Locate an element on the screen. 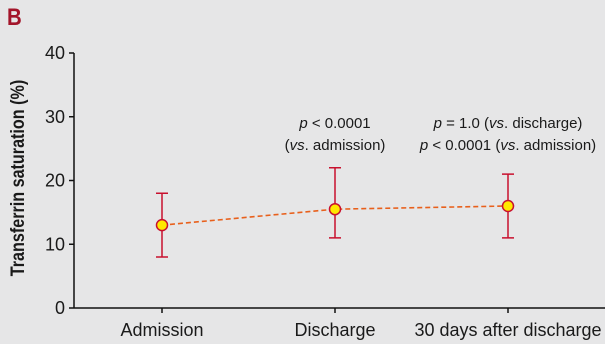 The image size is (605, 344). annotation-run: < 0.0001 is located at coordinates (339, 123).